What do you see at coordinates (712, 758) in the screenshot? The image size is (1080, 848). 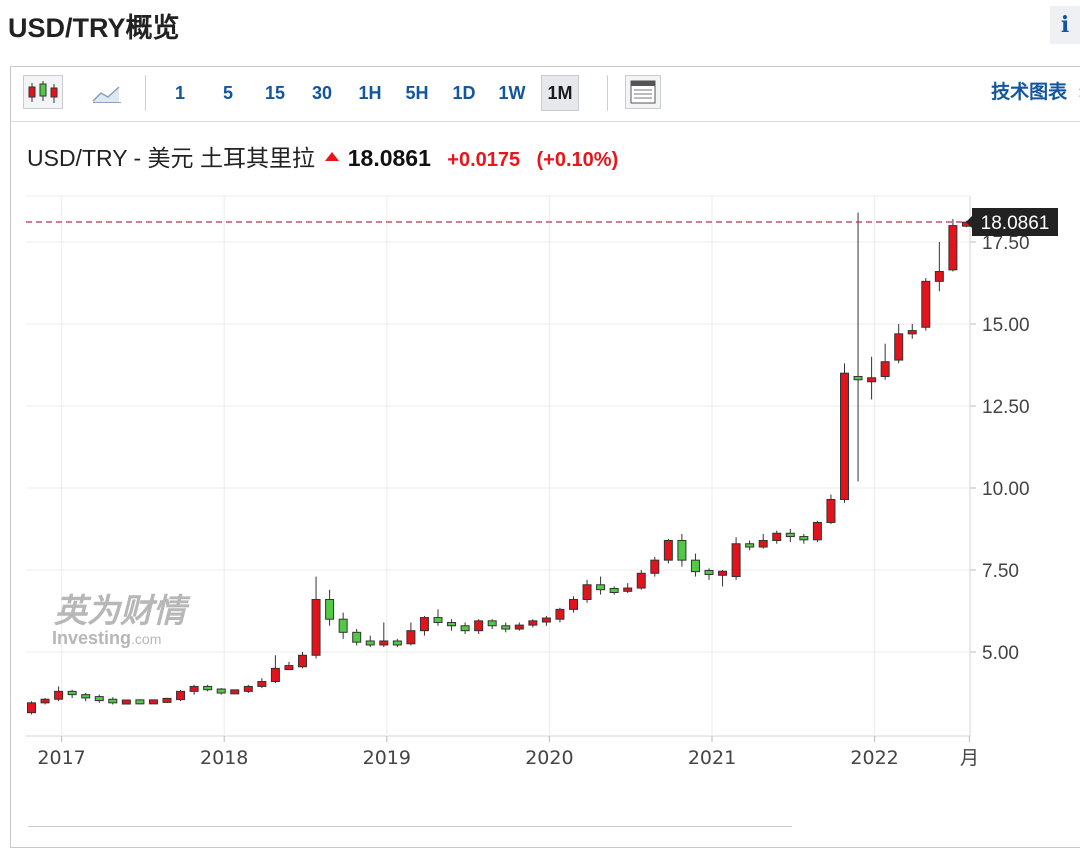 I see `x-tick-label: 2021` at bounding box center [712, 758].